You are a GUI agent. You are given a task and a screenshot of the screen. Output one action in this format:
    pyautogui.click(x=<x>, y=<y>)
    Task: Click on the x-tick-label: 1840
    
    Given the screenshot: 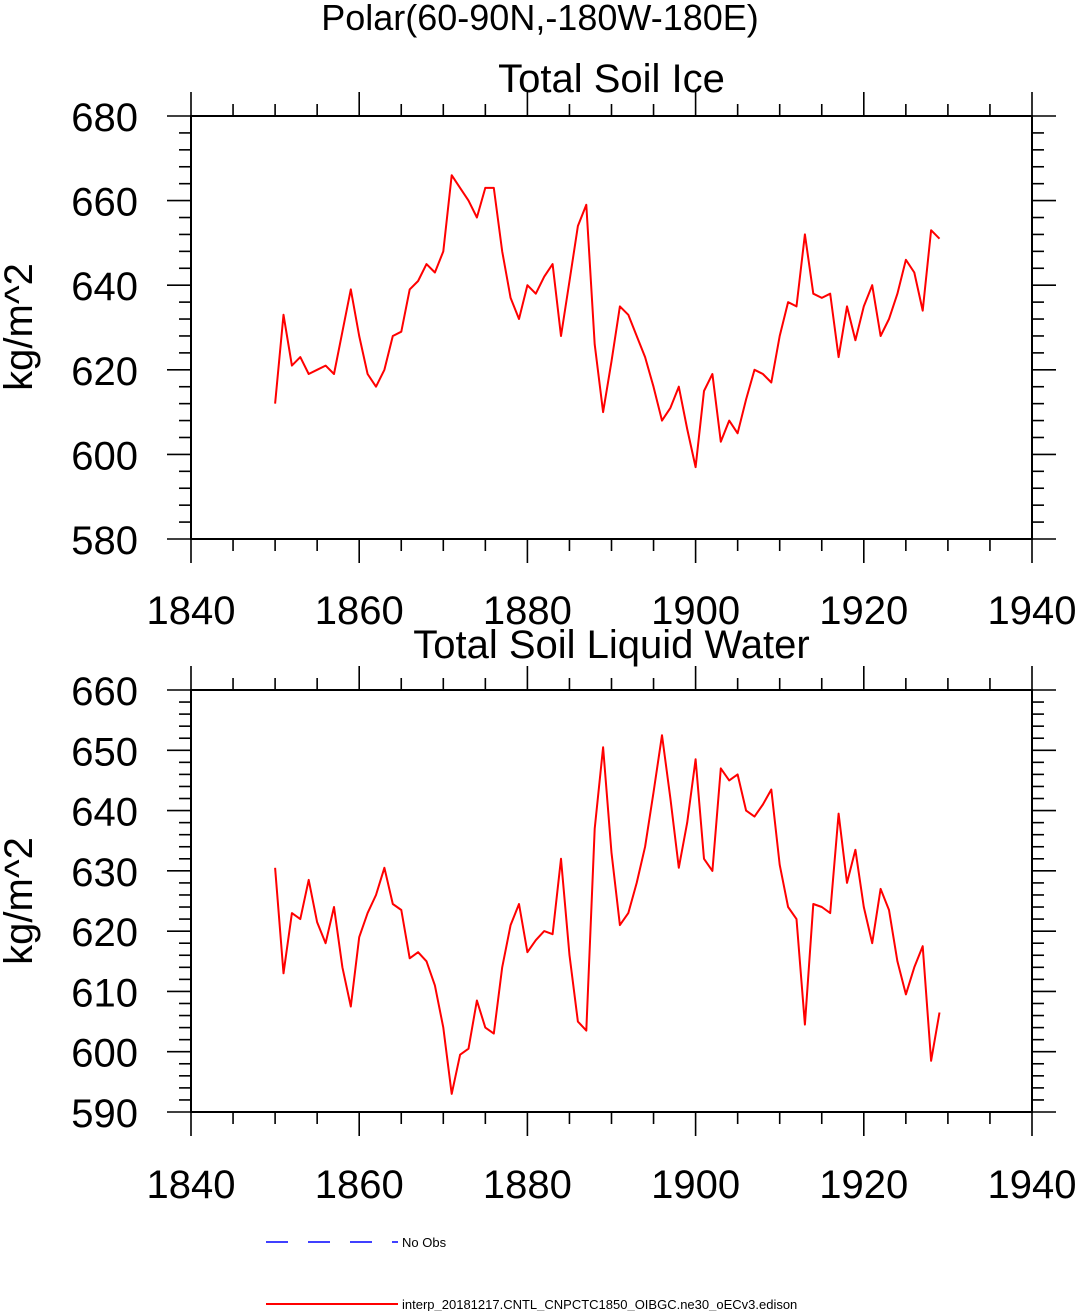 What is the action you would take?
    pyautogui.click(x=191, y=1185)
    